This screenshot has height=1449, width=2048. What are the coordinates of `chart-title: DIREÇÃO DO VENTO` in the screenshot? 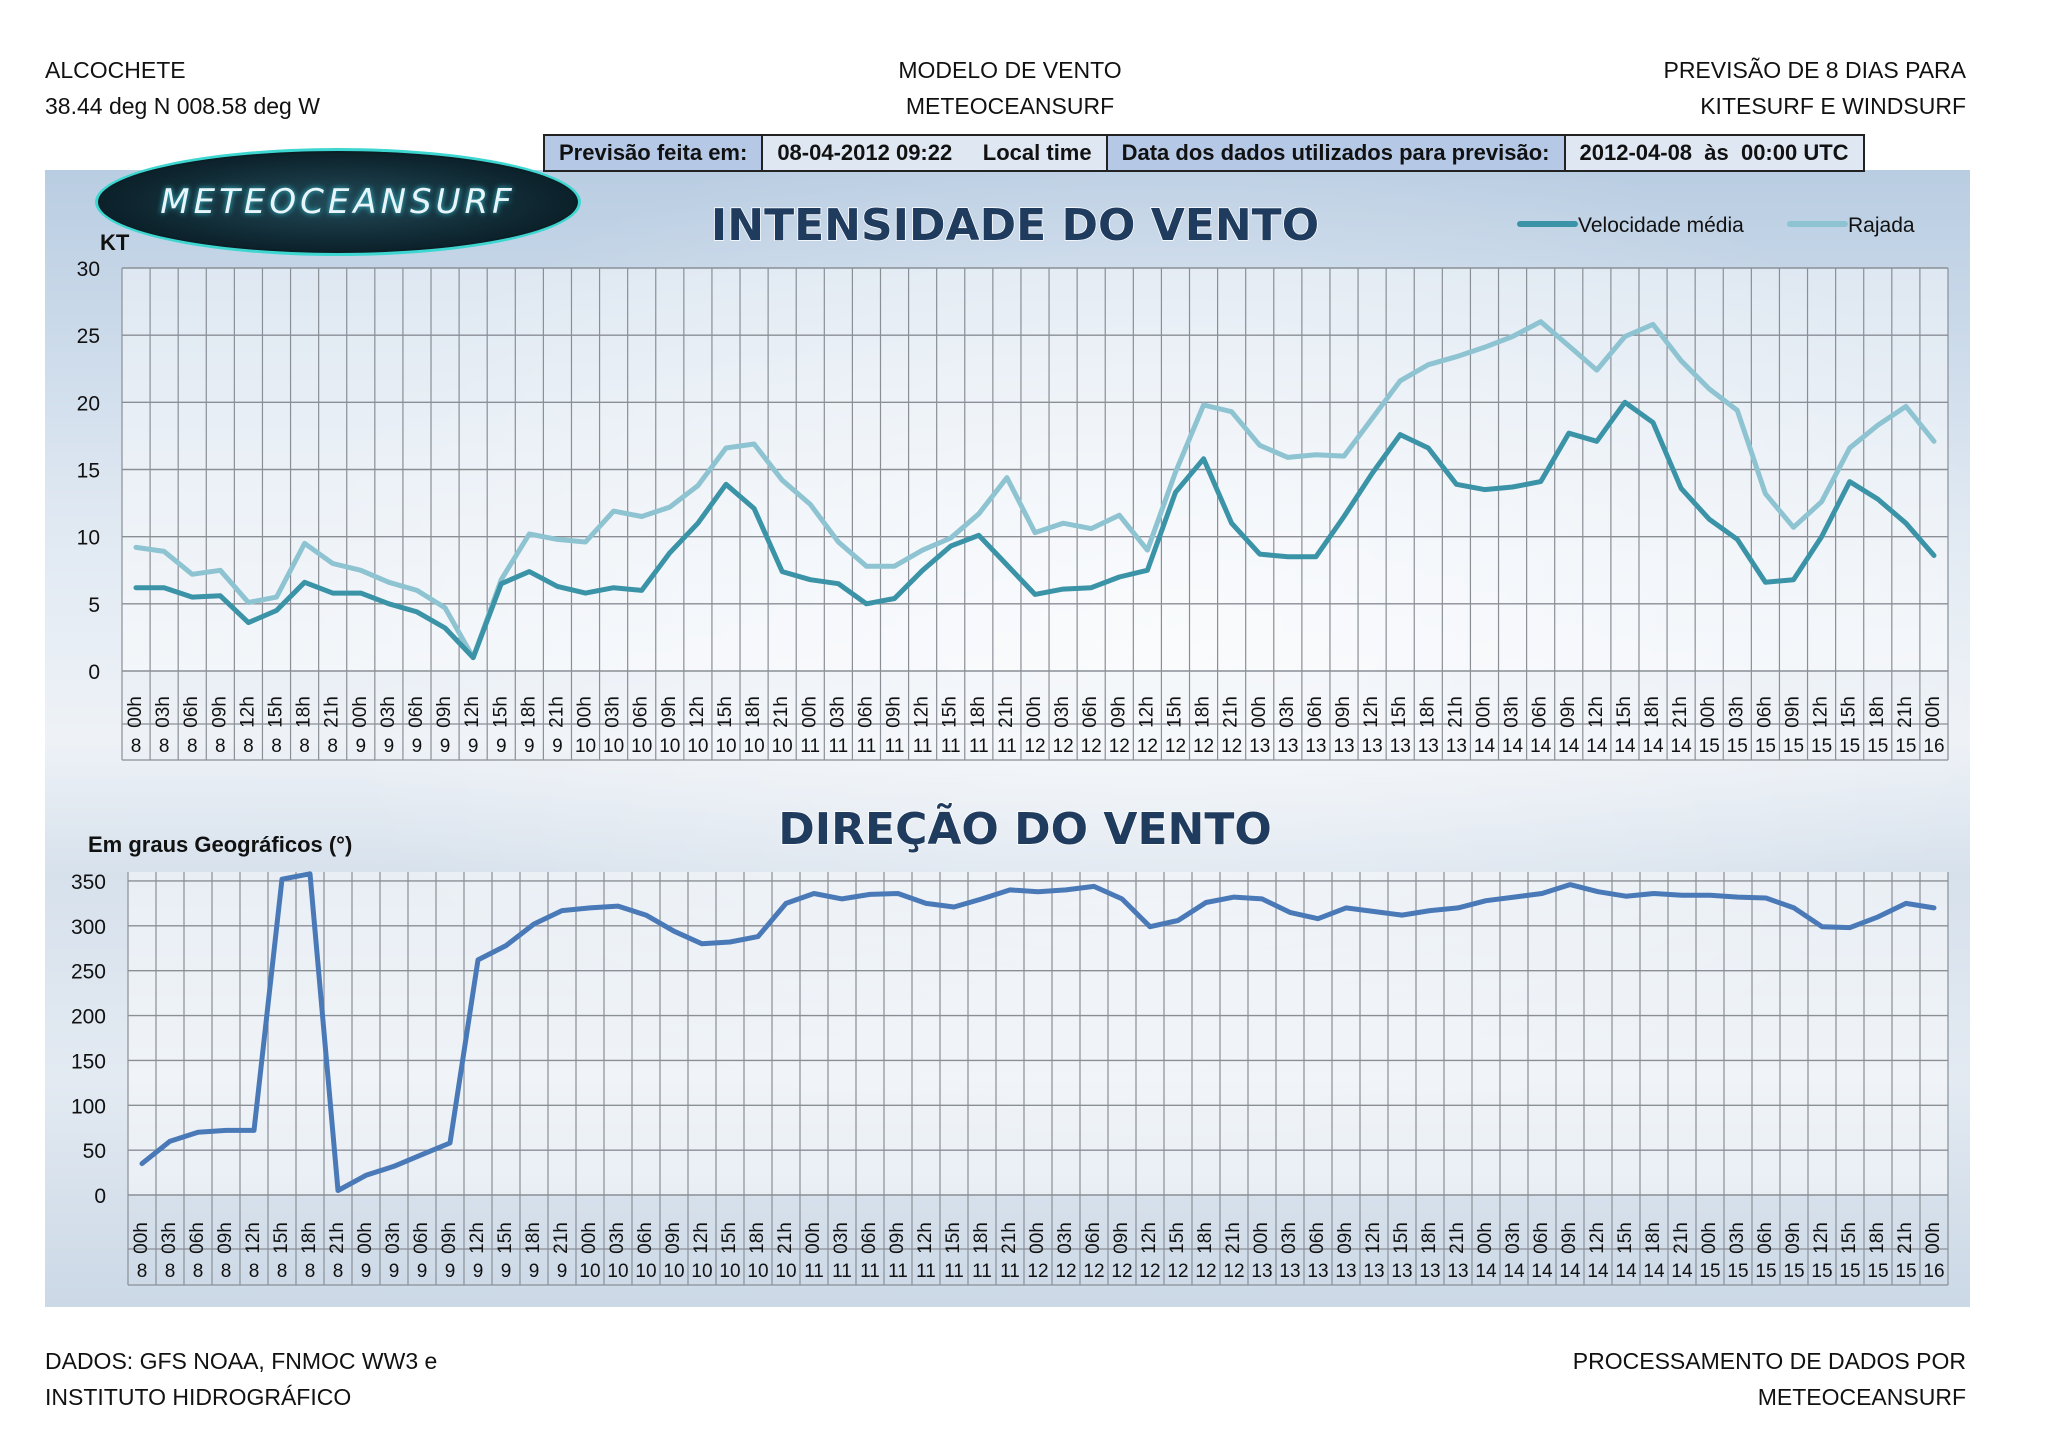 It's located at (1025, 828).